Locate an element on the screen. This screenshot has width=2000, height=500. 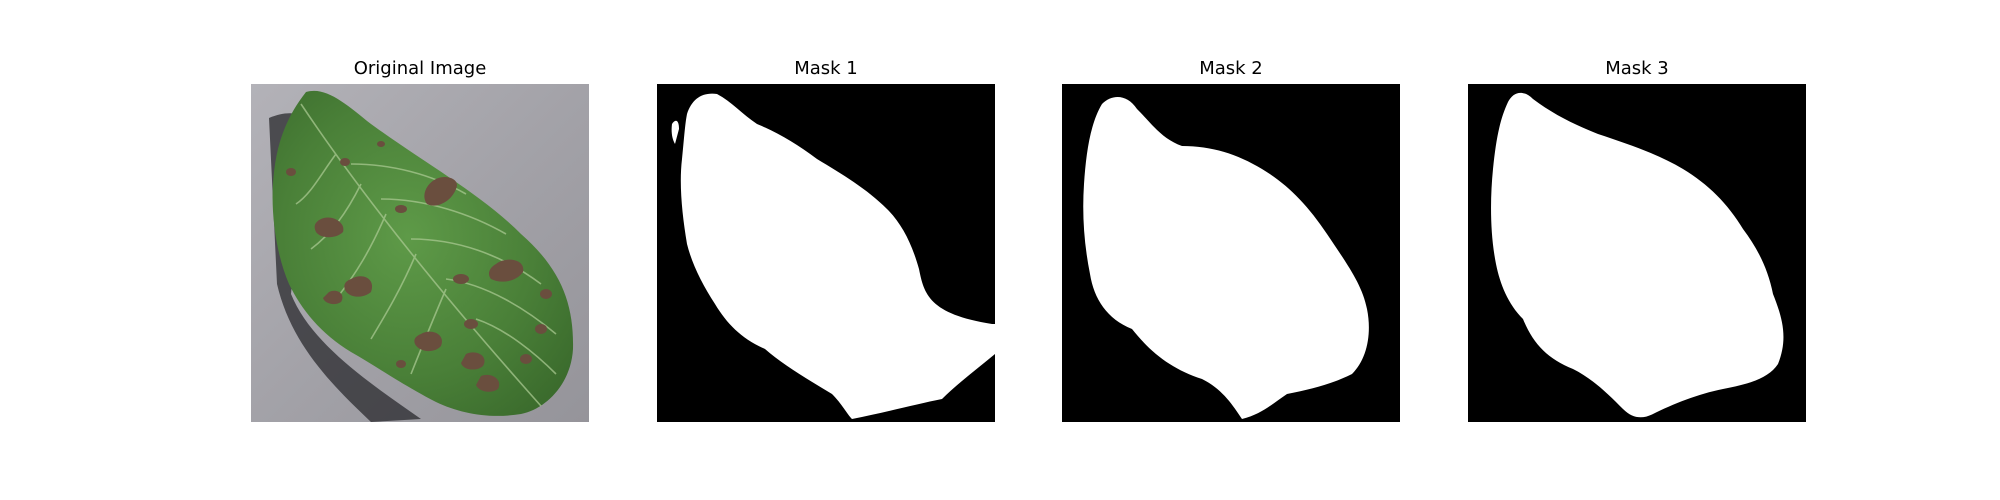
leaf-shadow is located at coordinates (345, 267).